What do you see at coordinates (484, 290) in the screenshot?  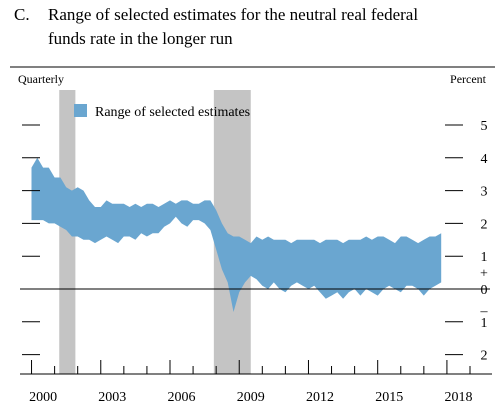 I see `y-tick-label: 0` at bounding box center [484, 290].